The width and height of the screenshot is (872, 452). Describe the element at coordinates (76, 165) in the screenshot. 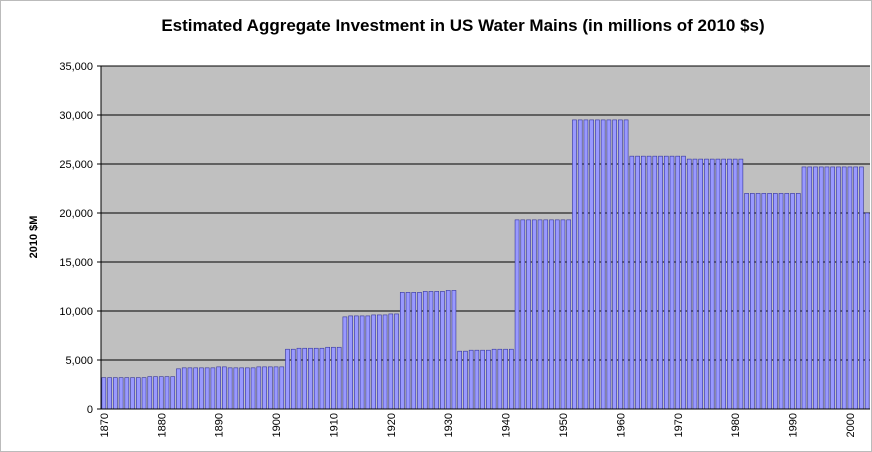

I see `y-tick-label: 25,000` at that location.